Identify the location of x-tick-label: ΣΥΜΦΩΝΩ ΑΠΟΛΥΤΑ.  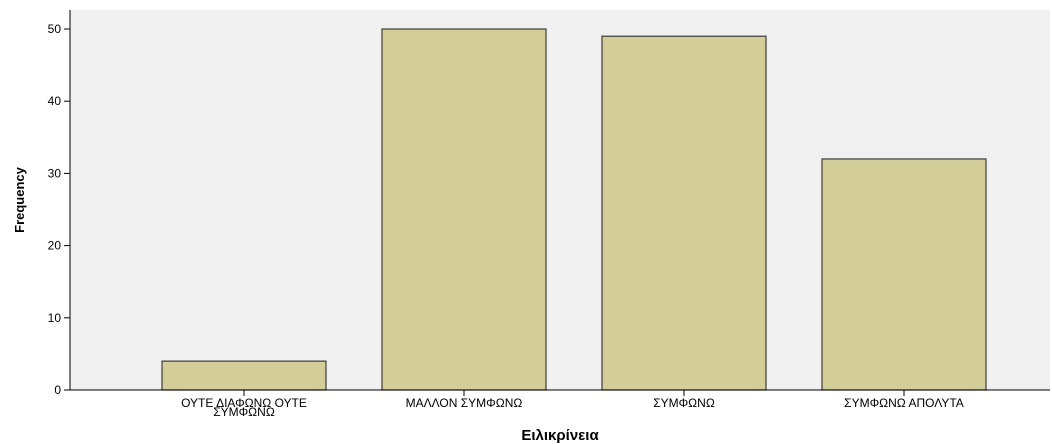
(904, 403).